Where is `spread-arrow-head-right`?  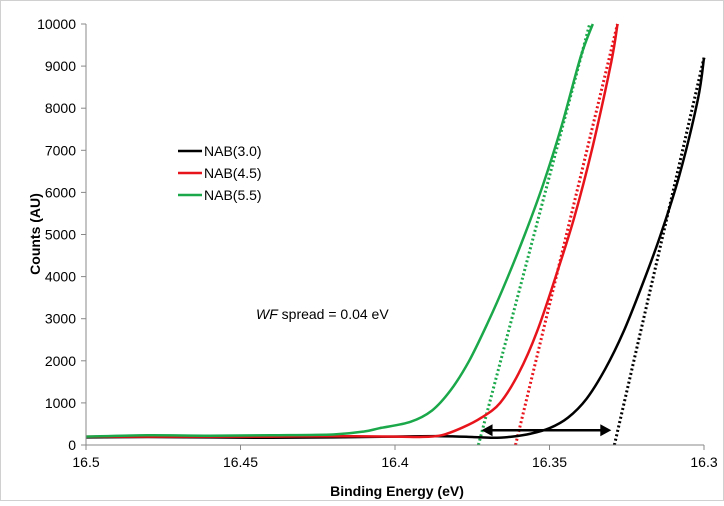
spread-arrow-head-right is located at coordinates (606, 430).